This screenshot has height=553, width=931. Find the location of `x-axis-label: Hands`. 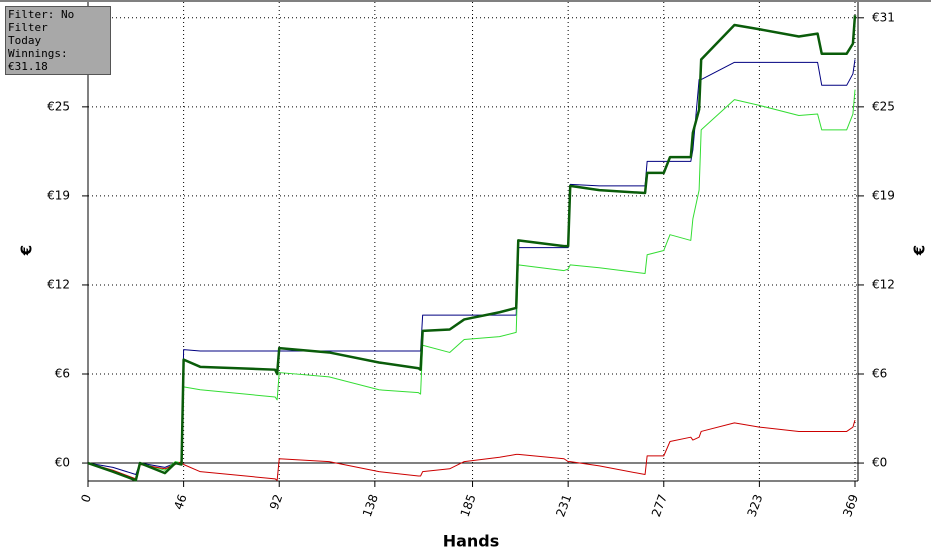

x-axis-label: Hands is located at coordinates (471, 541).